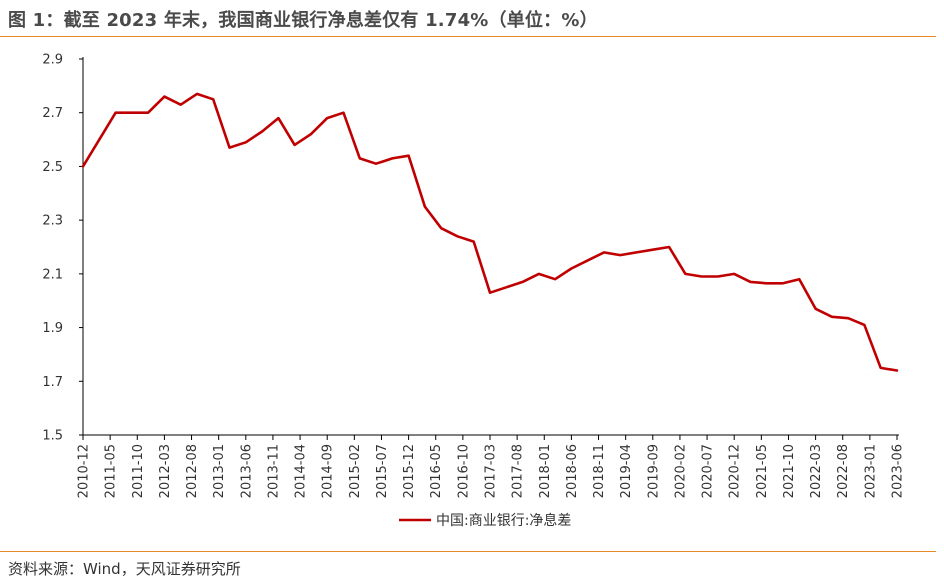 This screenshot has height=585, width=944. I want to click on y-tick-label: 2.7, so click(52, 113).